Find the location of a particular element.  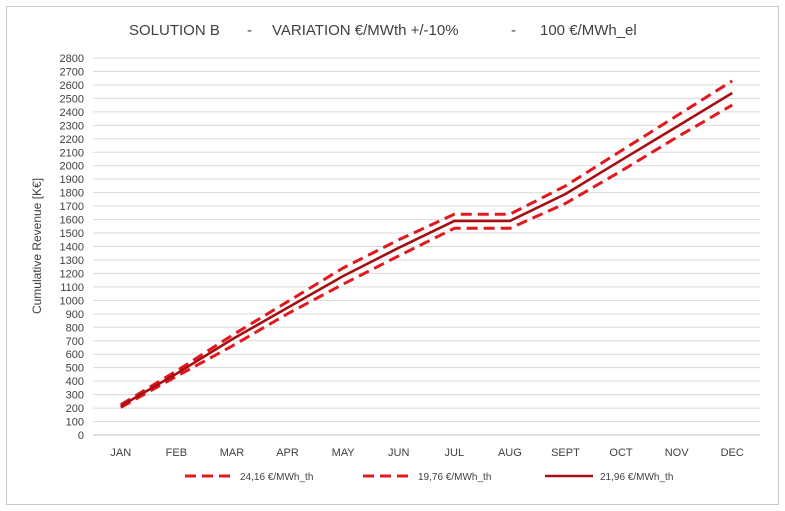

x-tick-label: NOV is located at coordinates (677, 453).